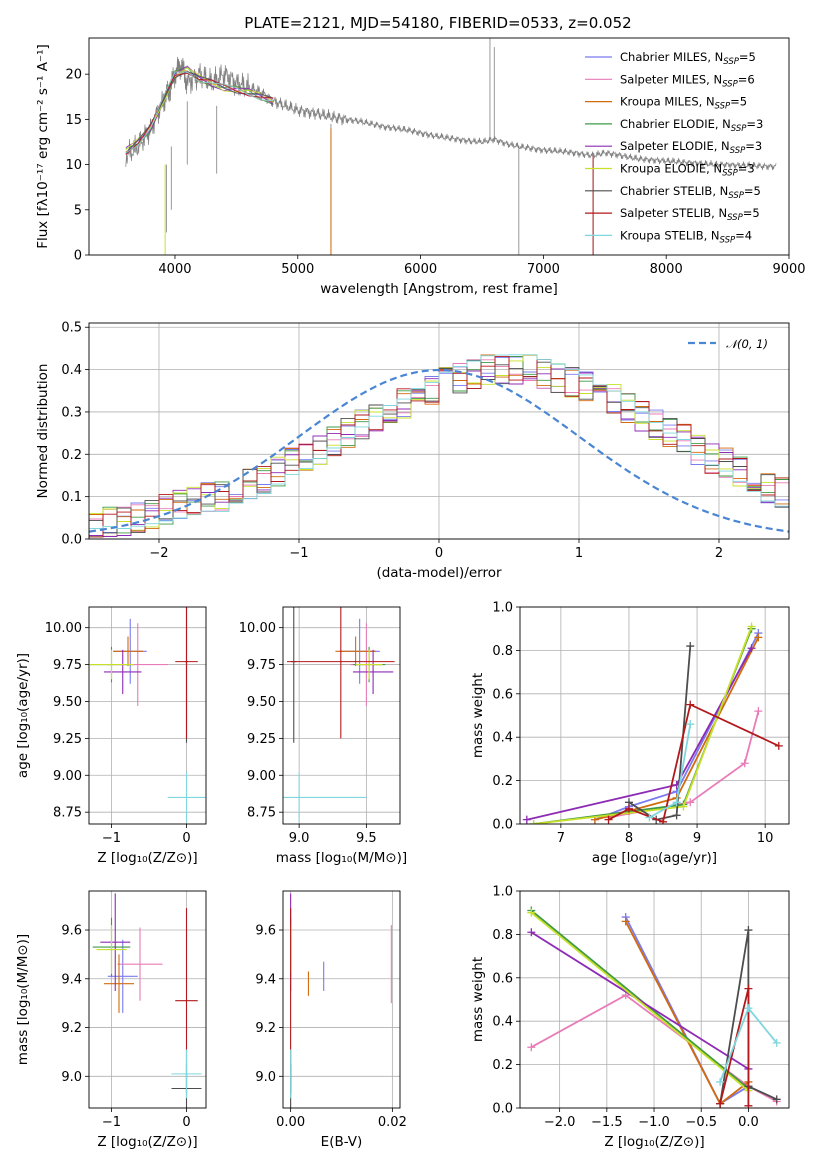  I want to click on legend-label: Chabrier MILES, NSSP=5, so click(688, 58).